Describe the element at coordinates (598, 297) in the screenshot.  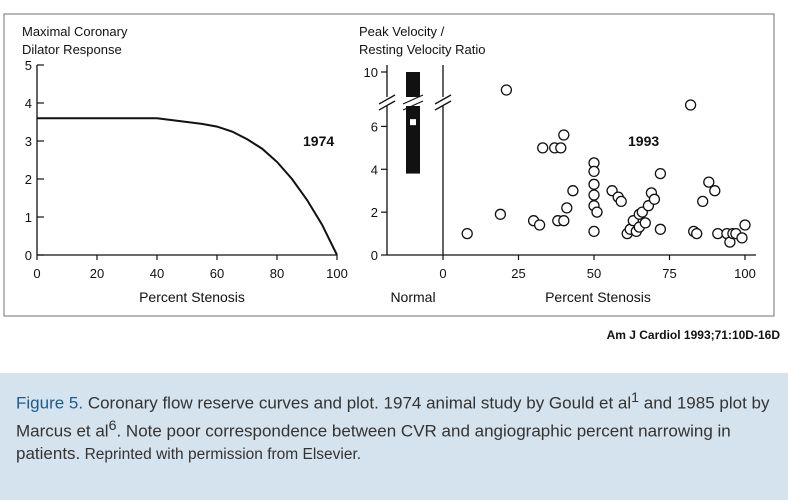
I see `right-x-label: Percent Stenosis` at that location.